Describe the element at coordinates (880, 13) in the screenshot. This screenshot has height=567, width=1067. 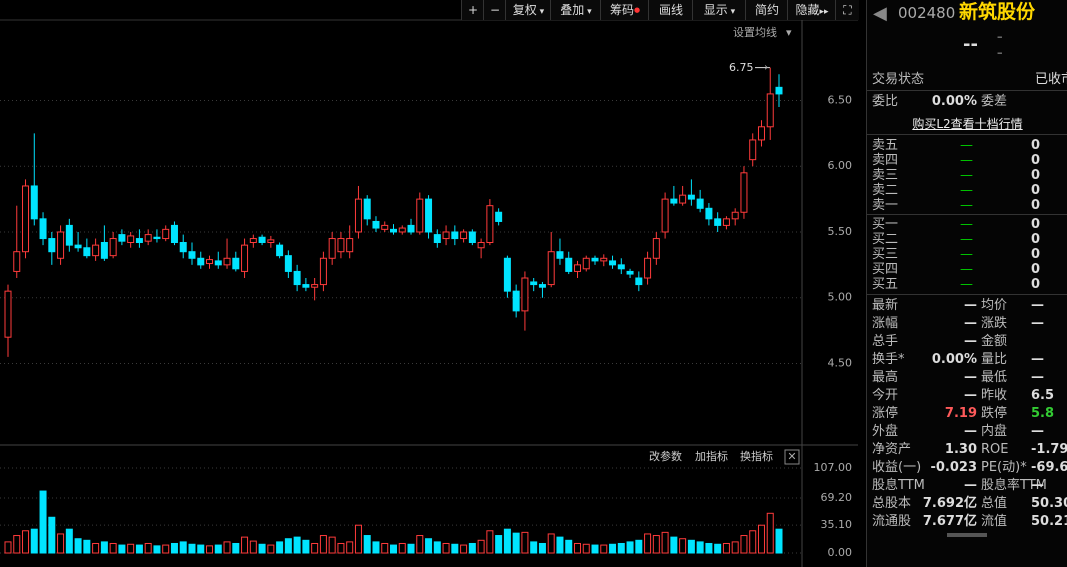
I see `collapse-arrow: ◀` at that location.